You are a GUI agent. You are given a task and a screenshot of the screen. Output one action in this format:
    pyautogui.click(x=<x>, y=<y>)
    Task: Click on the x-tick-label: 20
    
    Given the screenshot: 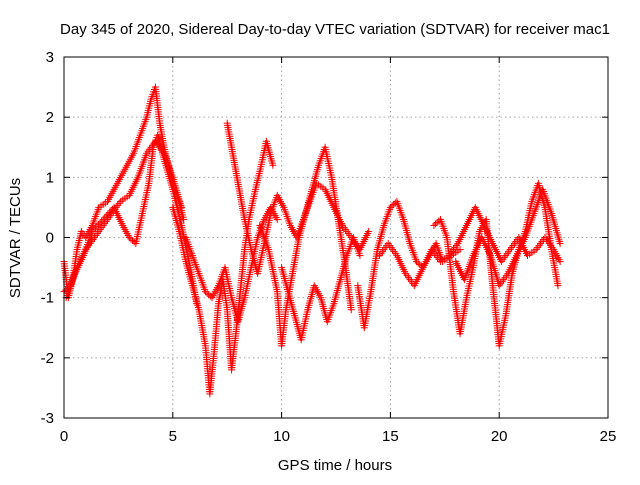 What is the action you would take?
    pyautogui.click(x=499, y=436)
    